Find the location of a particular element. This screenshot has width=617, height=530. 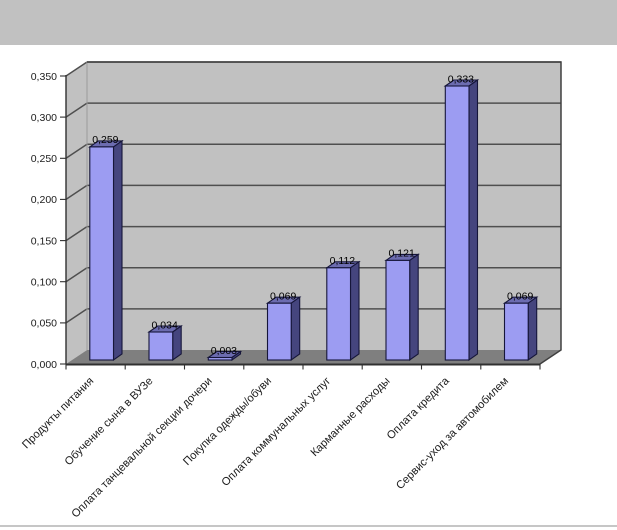

svg-text: 0,050 is located at coordinates (44, 324).